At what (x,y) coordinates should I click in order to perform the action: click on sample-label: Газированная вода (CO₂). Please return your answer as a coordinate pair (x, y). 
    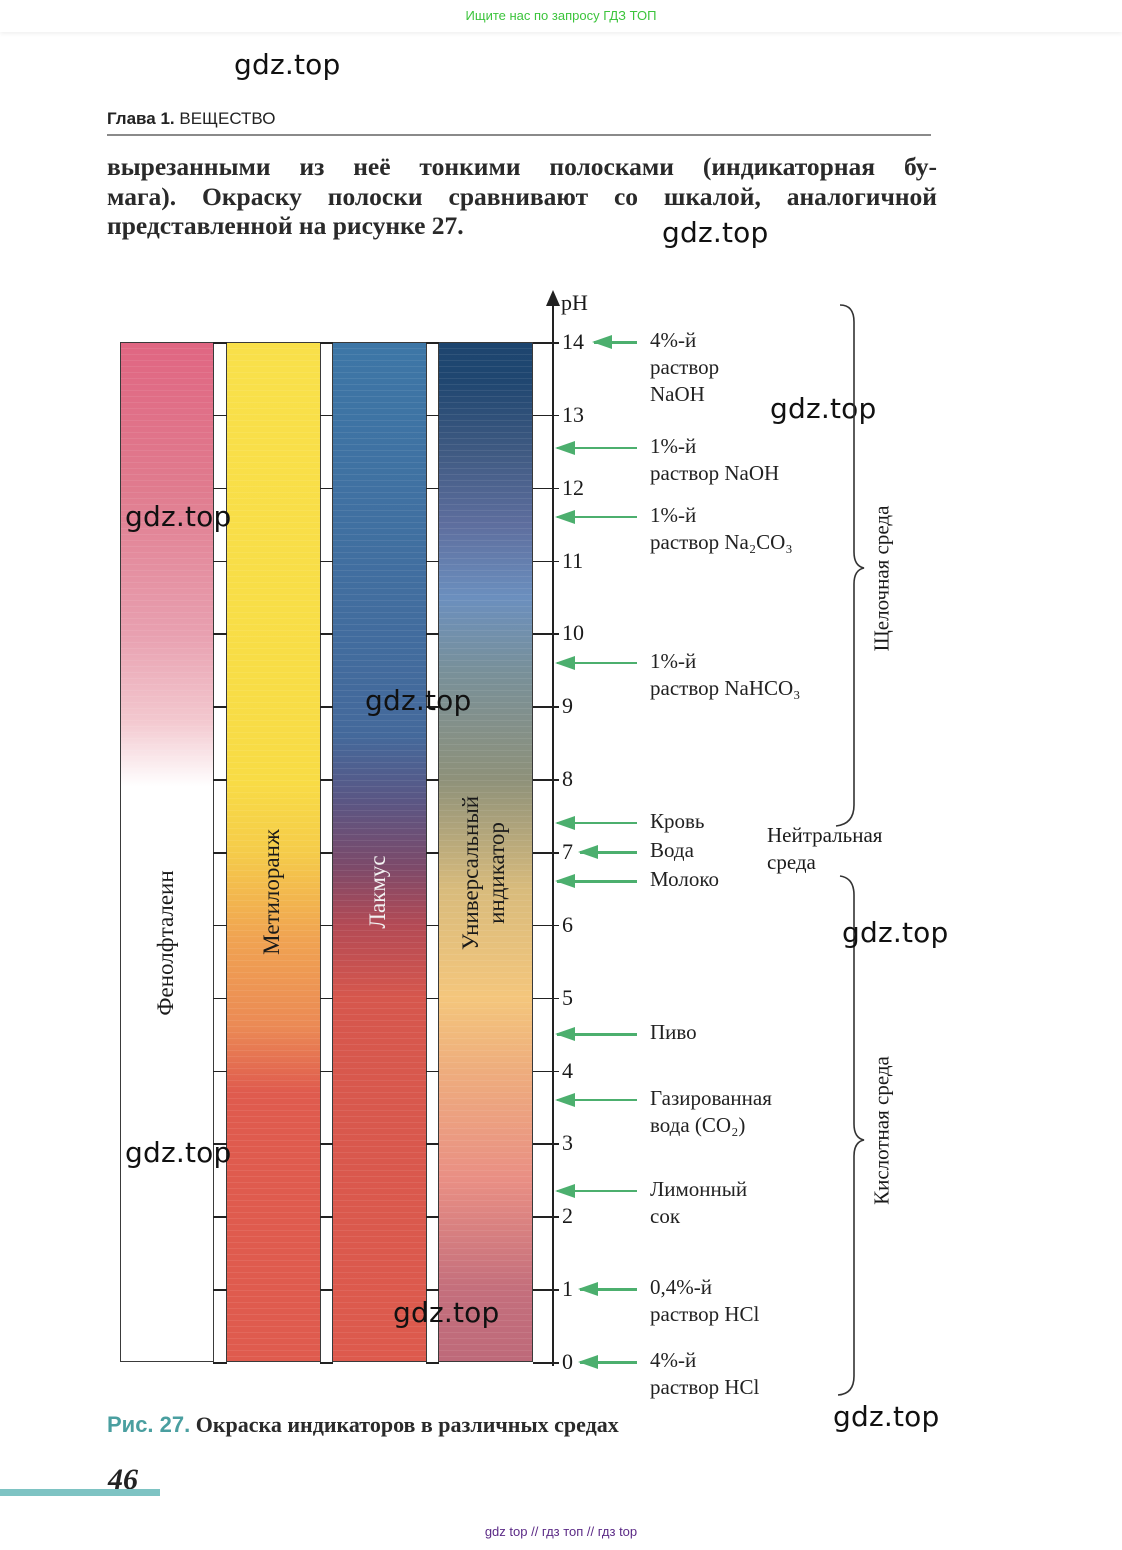
    Looking at the image, I should click on (711, 1112).